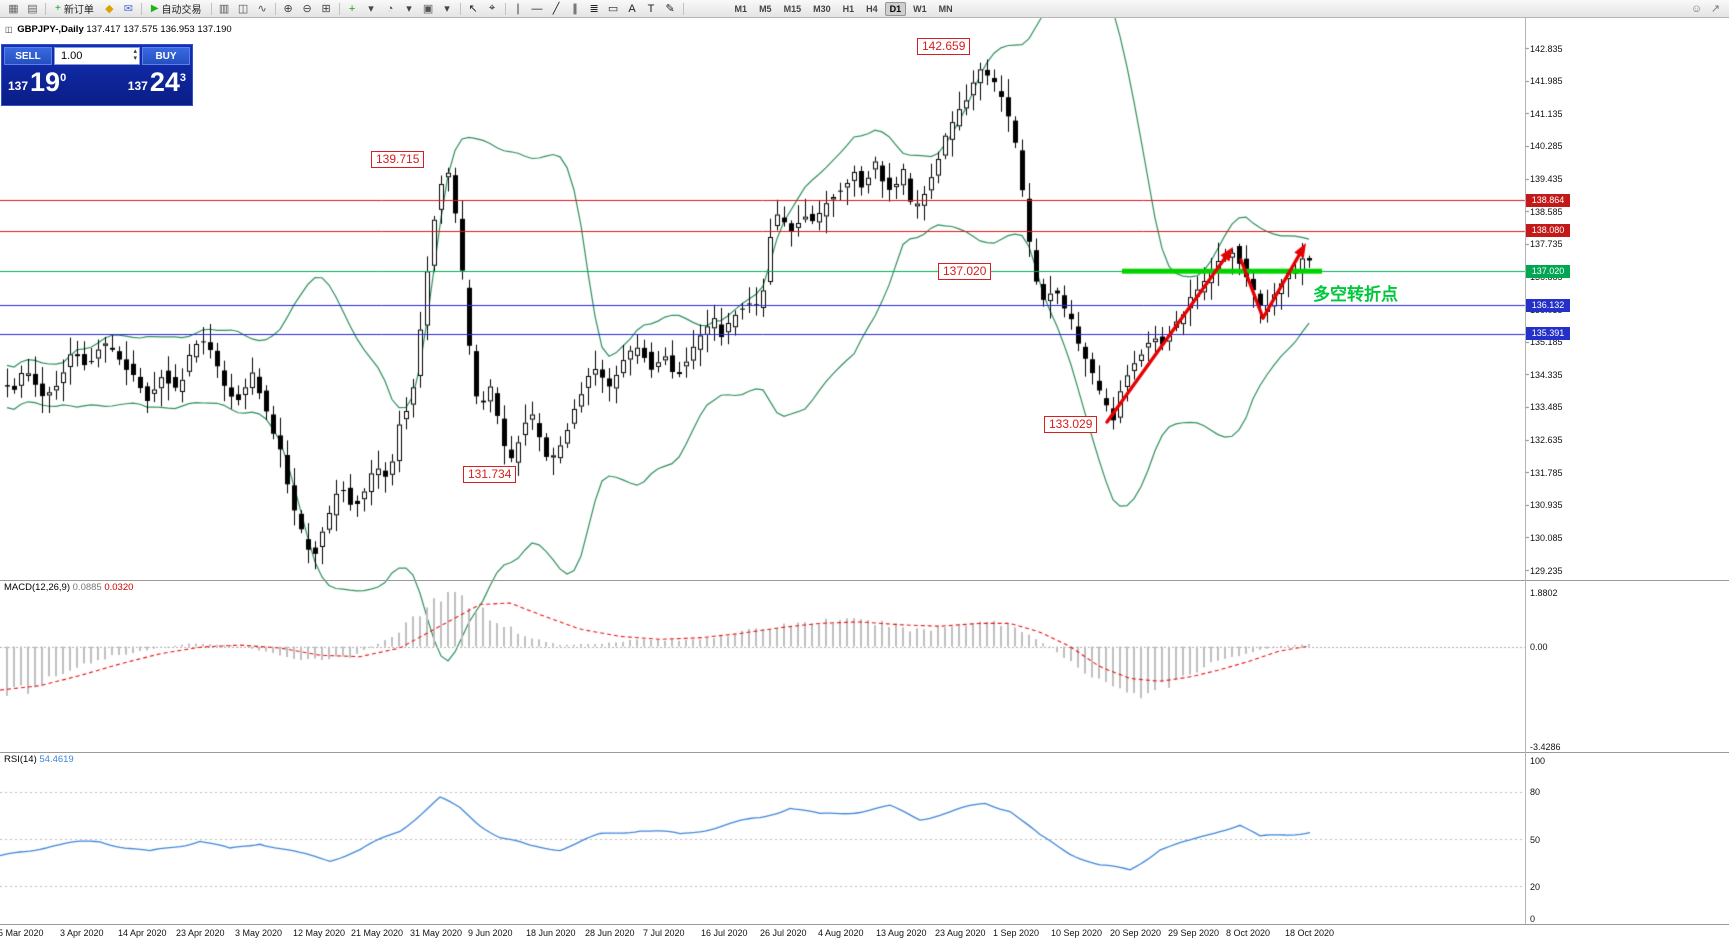 The image size is (1729, 944). I want to click on trendline-icon: ╱, so click(556, 8).